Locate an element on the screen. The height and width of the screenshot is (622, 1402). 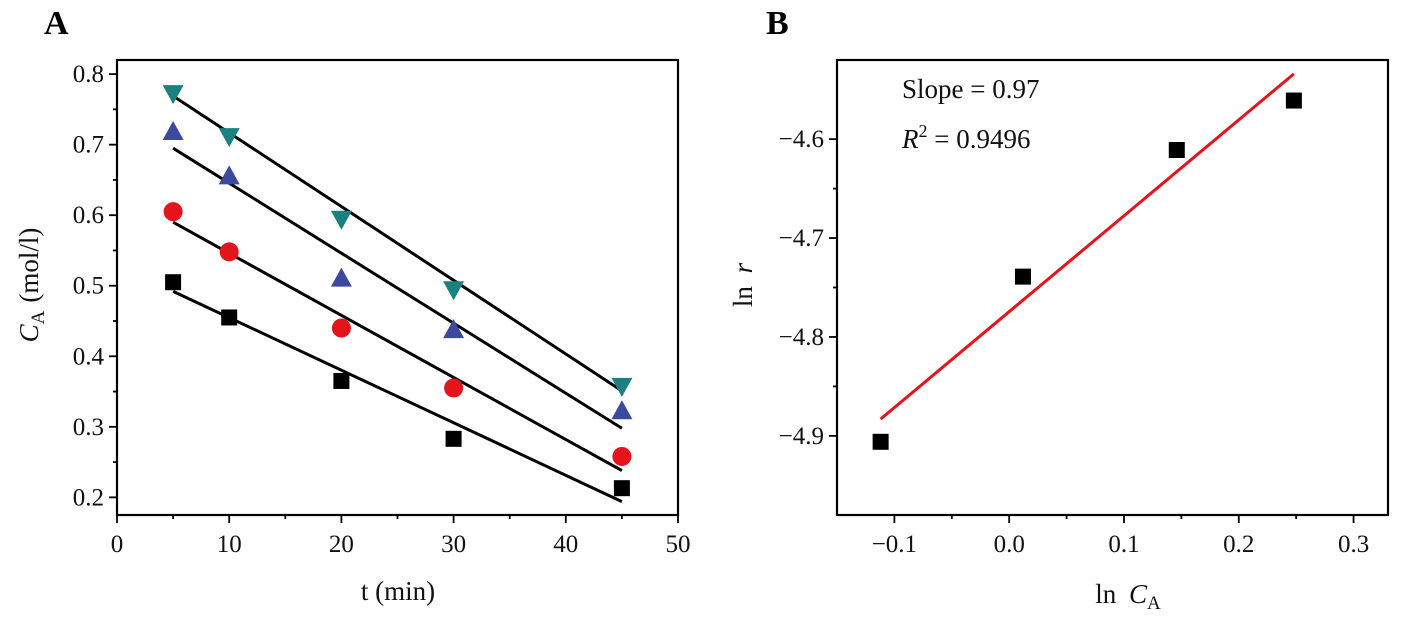
x-tick-label-a: 30 is located at coordinates (453, 544).